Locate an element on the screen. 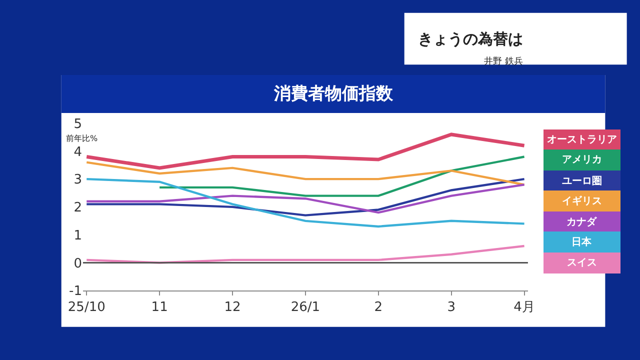 This screenshot has height=360, width=640. text: きょうの為替は is located at coordinates (470, 39).